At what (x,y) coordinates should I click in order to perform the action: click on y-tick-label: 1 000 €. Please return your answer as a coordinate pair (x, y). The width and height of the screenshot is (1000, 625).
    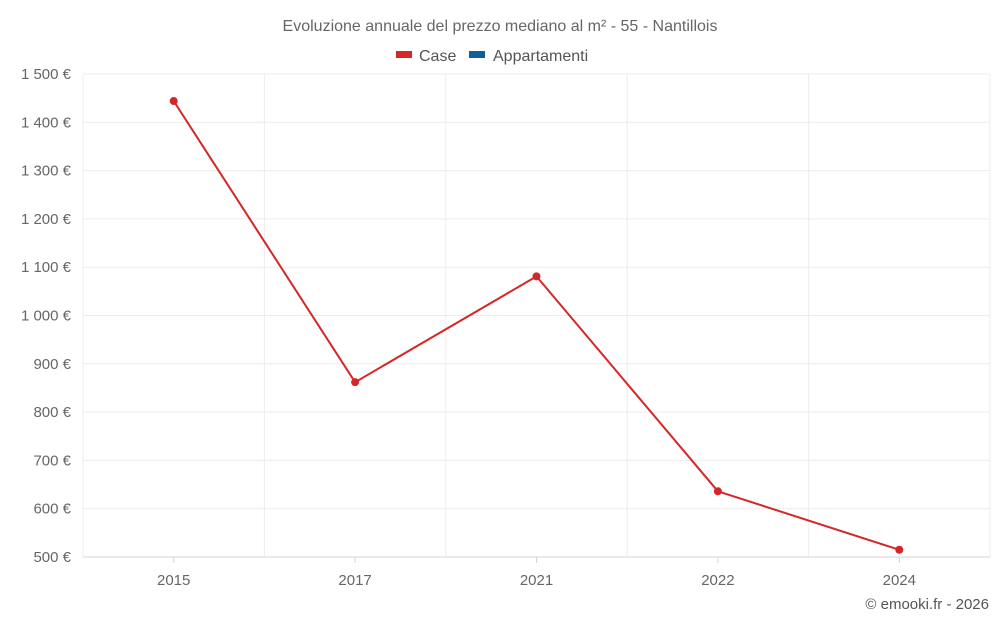
    Looking at the image, I should click on (46, 316).